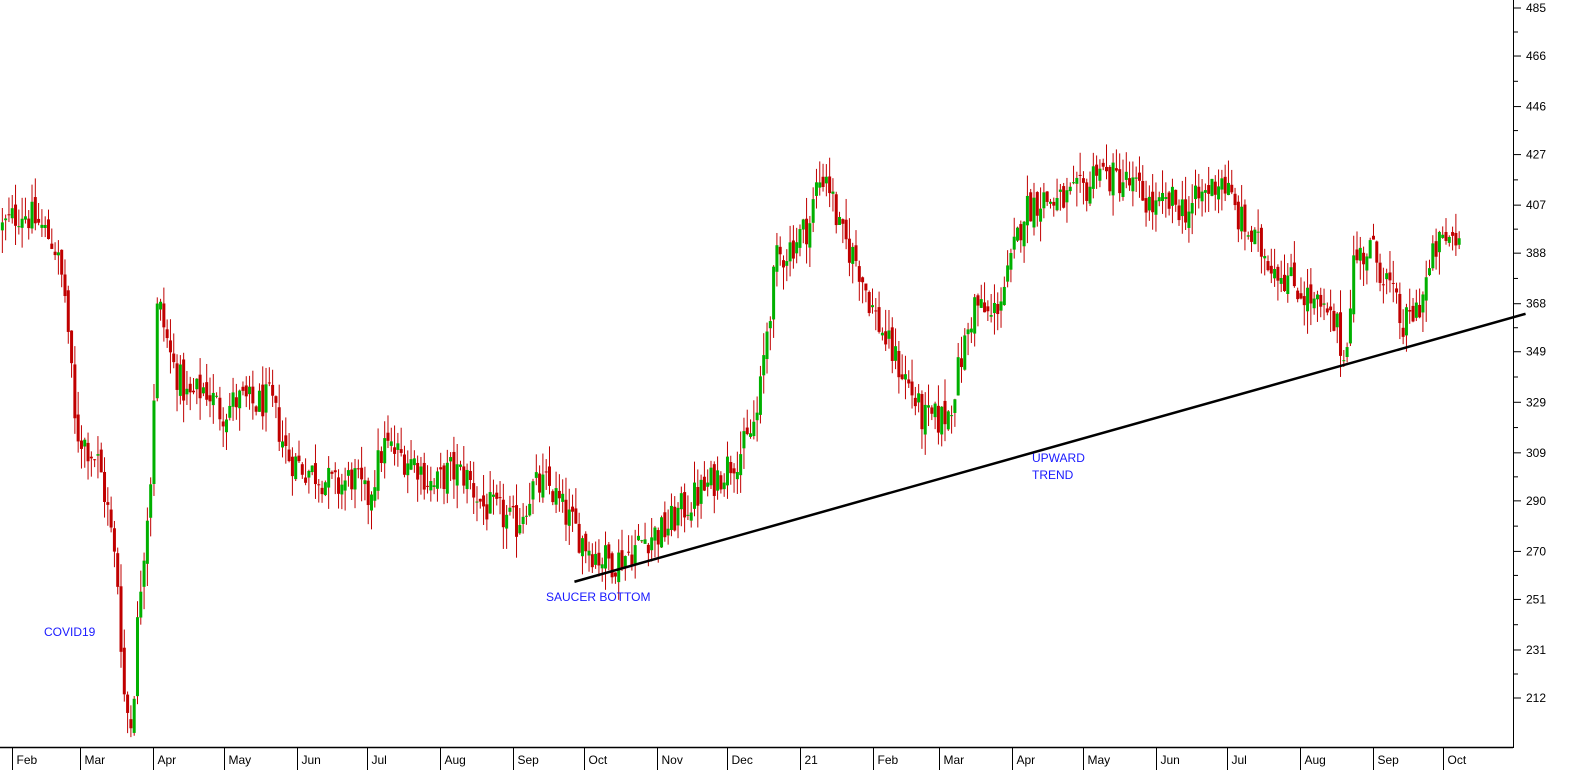 Image resolution: width=1570 pixels, height=770 pixels. I want to click on x-tick-label-18: Aug, so click(1315, 760).